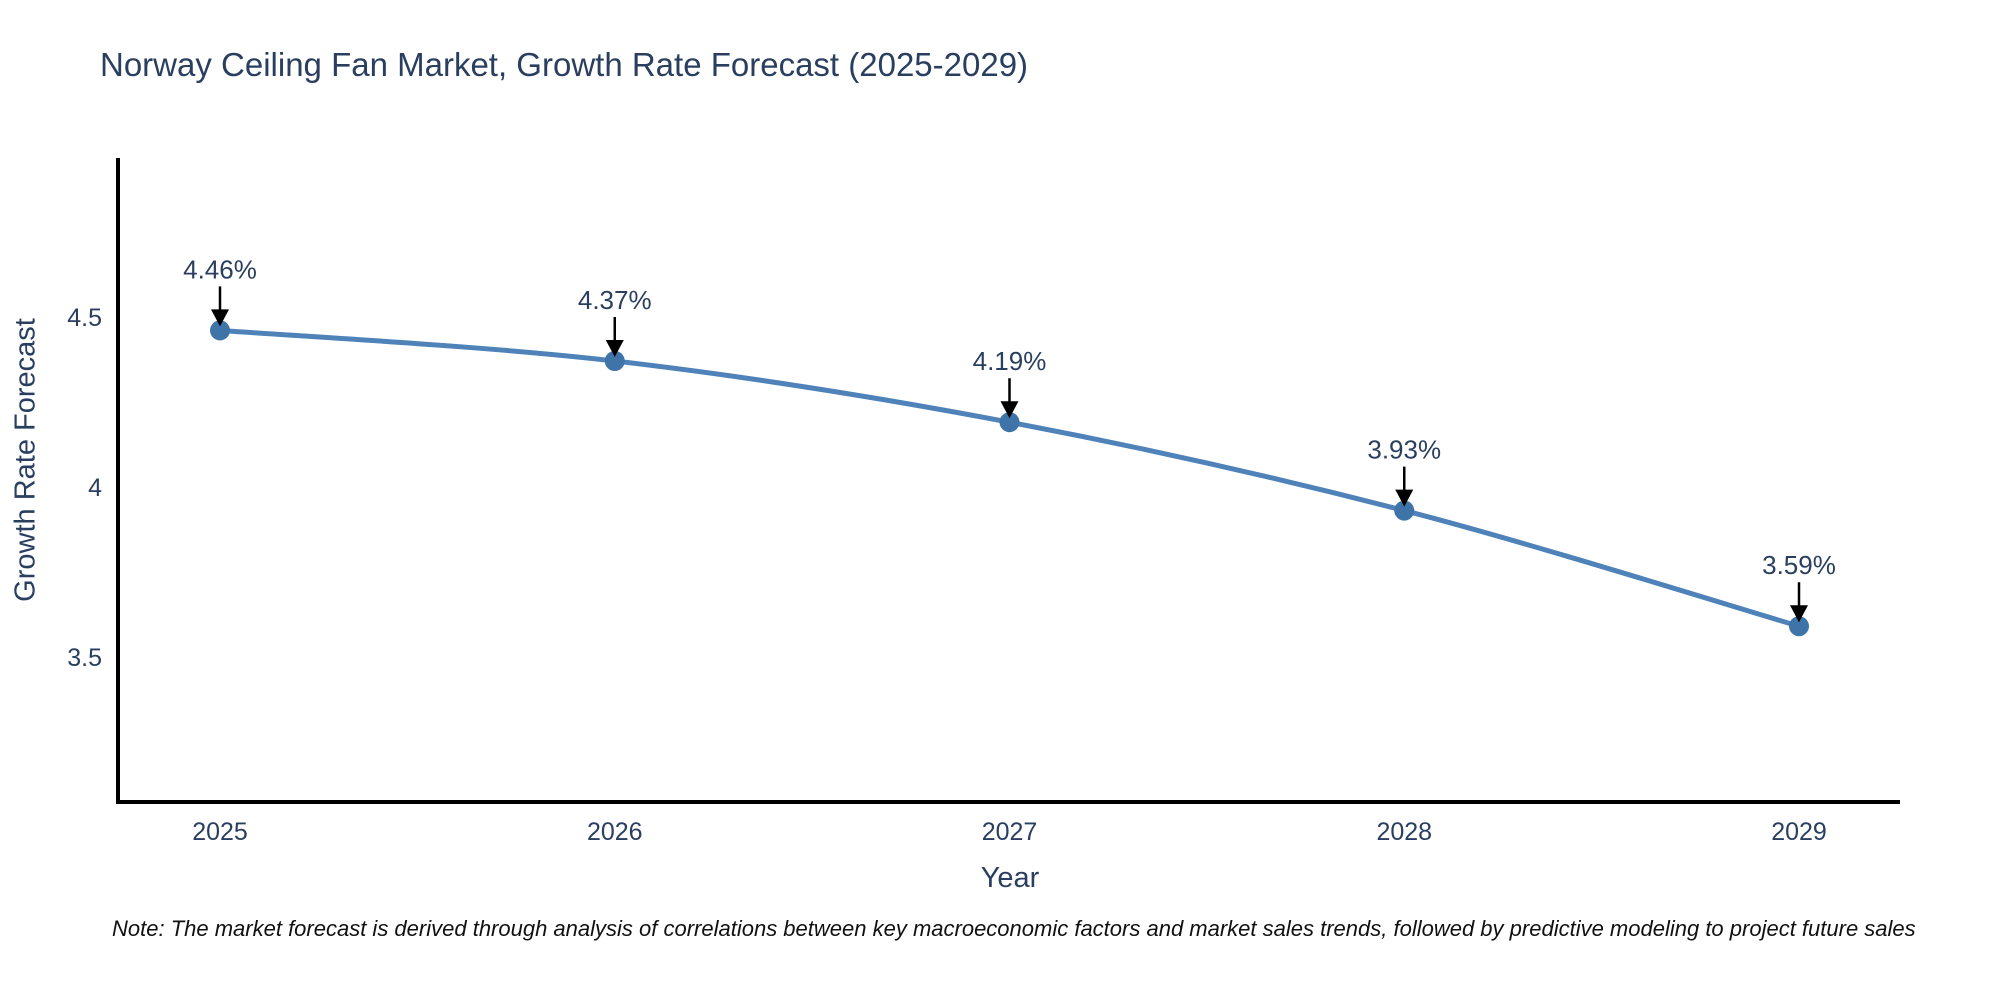 This screenshot has width=2000, height=1000. I want to click on data-point-label: 4.19%, so click(1010, 361).